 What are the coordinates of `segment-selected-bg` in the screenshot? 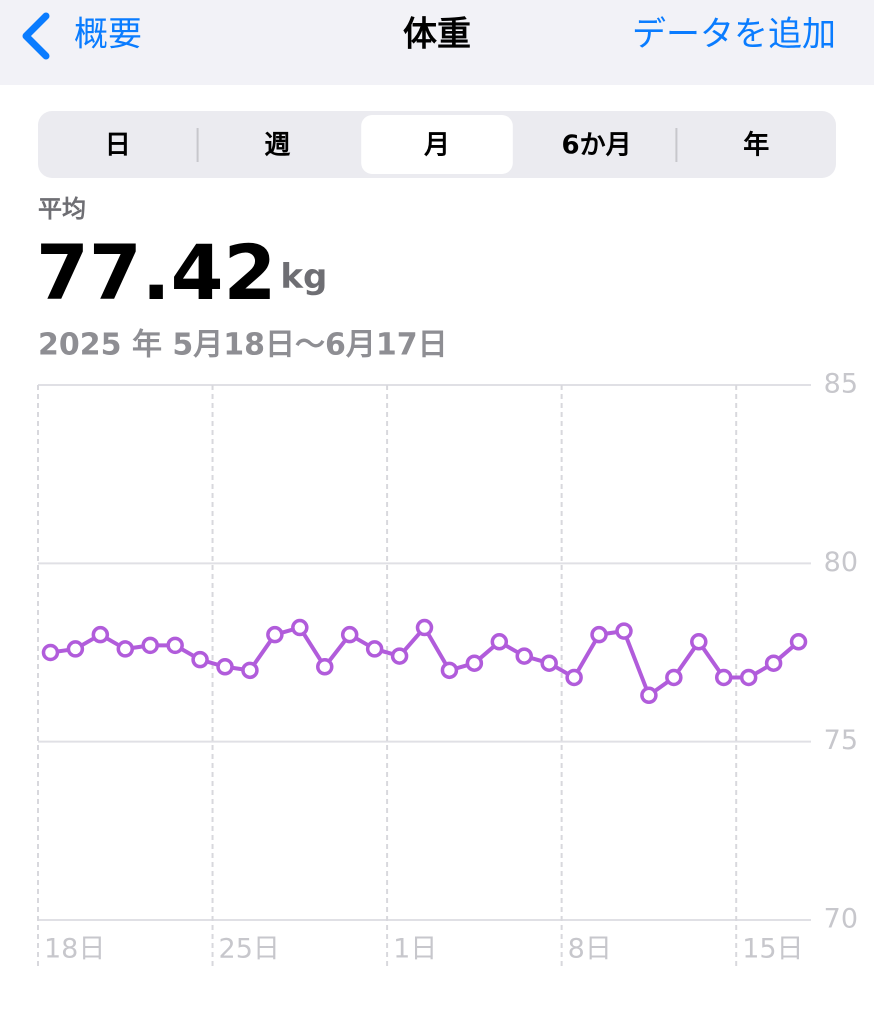 It's located at (437, 144).